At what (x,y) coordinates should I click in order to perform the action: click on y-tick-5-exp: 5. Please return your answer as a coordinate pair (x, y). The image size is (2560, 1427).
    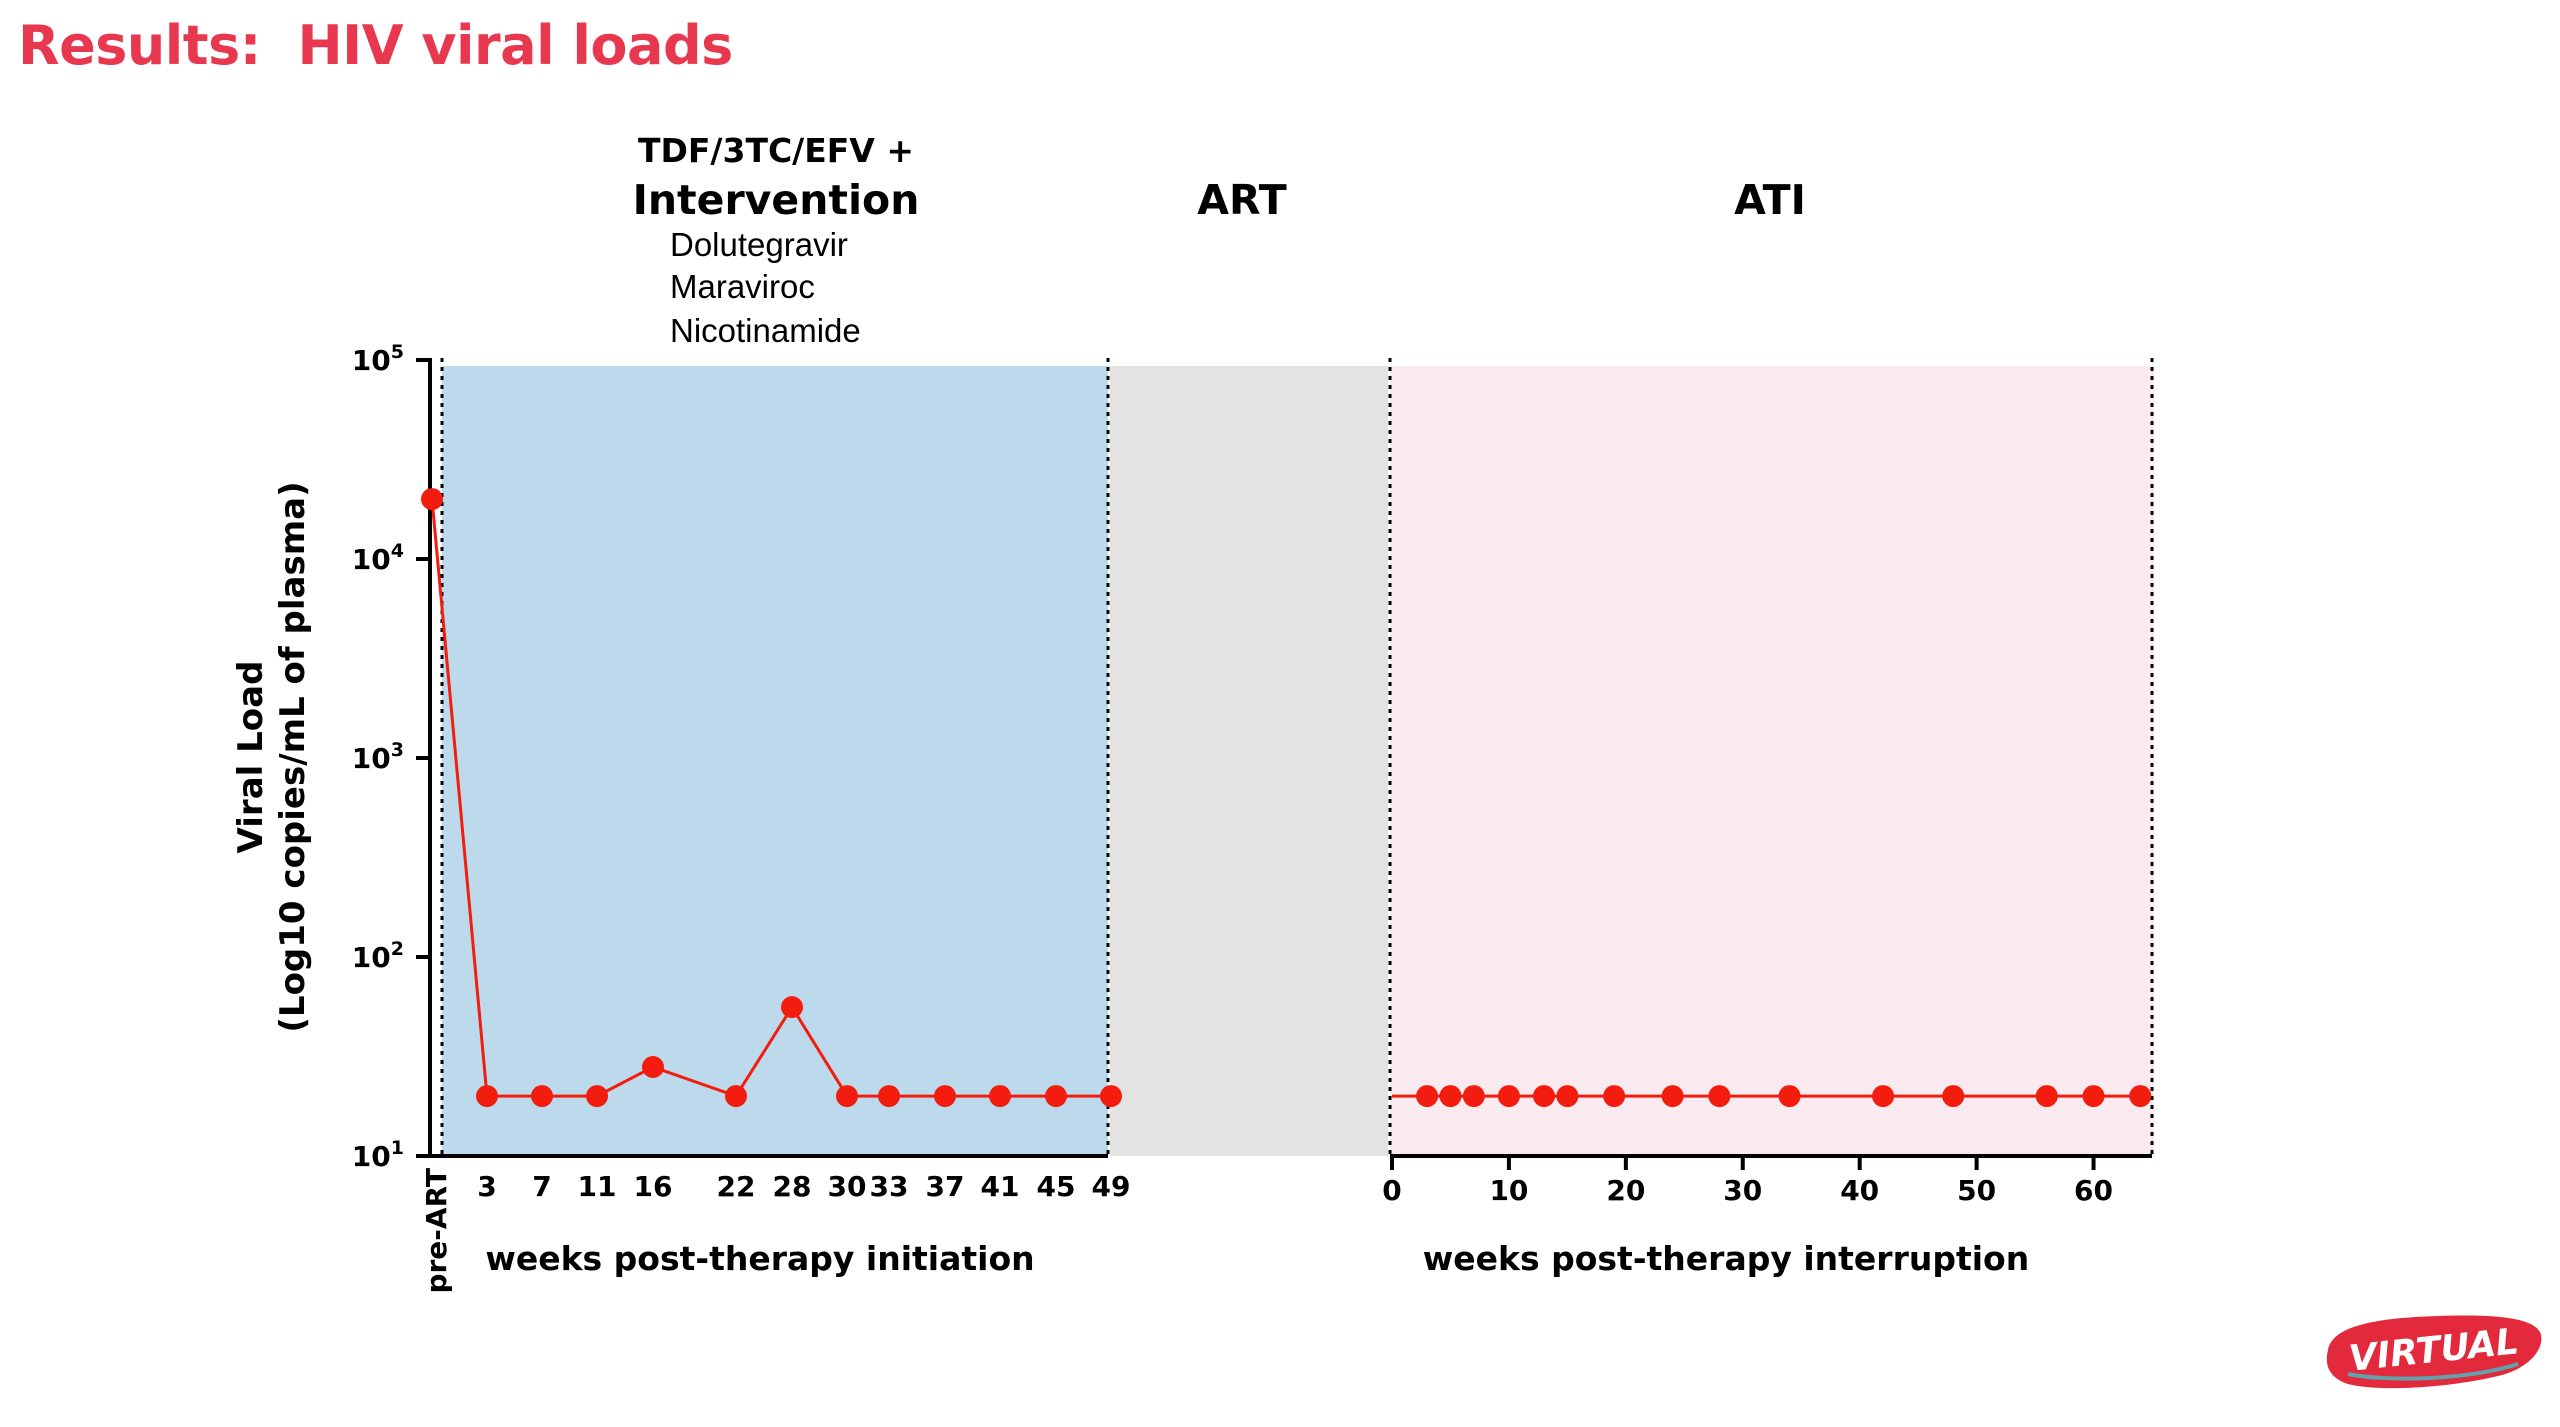
    Looking at the image, I should click on (397, 352).